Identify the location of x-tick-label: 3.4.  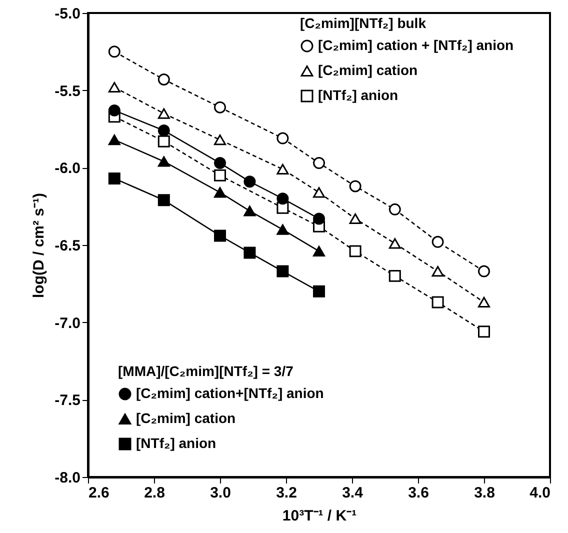
(353, 493).